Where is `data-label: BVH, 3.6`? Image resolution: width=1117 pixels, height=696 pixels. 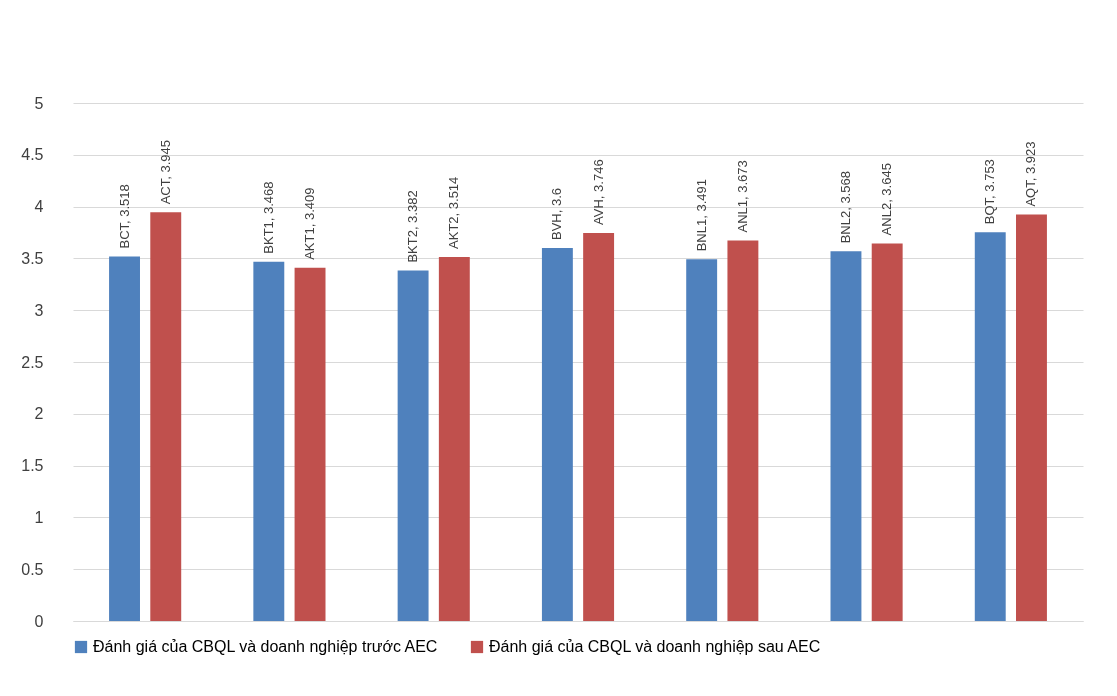 data-label: BVH, 3.6 is located at coordinates (557, 214).